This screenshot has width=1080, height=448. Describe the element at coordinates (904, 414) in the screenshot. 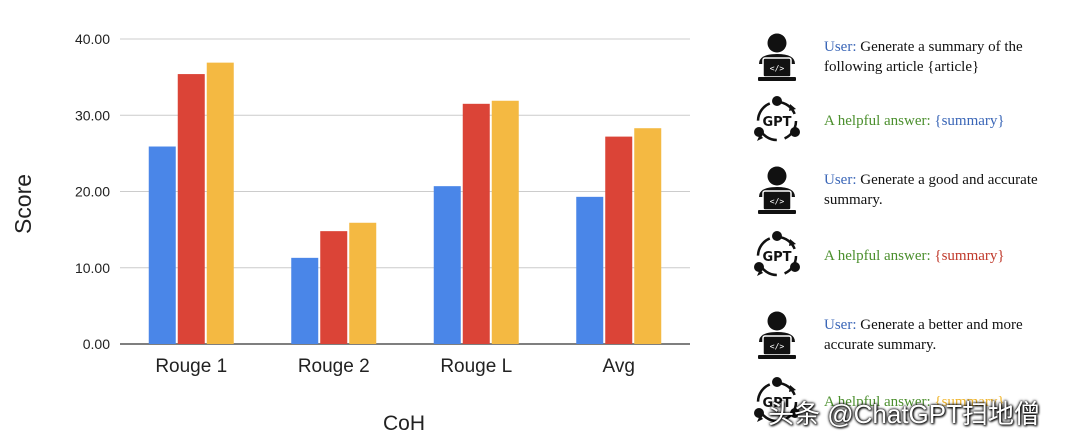

I see `watermark: 头条 @ChatGPT扫地僧` at that location.